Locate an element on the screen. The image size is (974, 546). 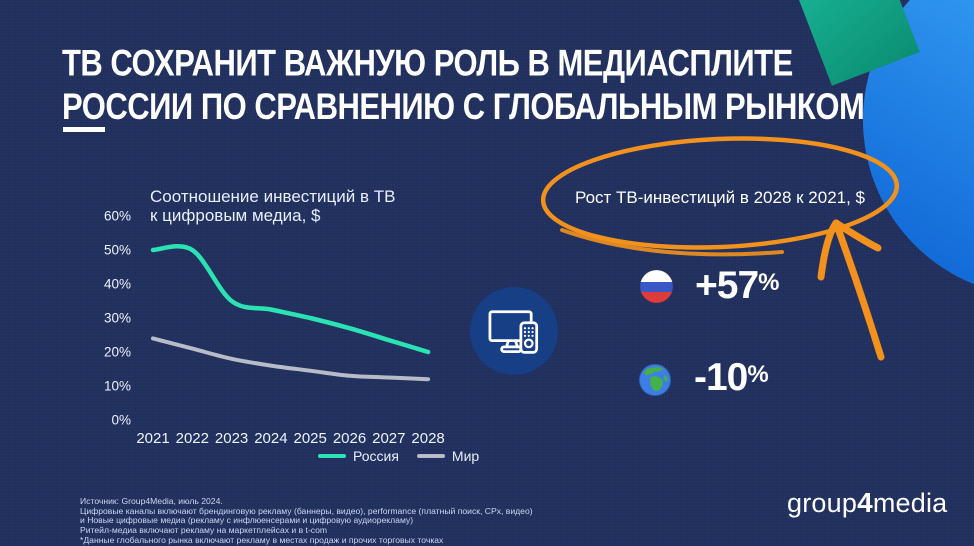
circled-label: Рост ТВ-инвестиций в 2028 к 2021, $ is located at coordinates (720, 197).